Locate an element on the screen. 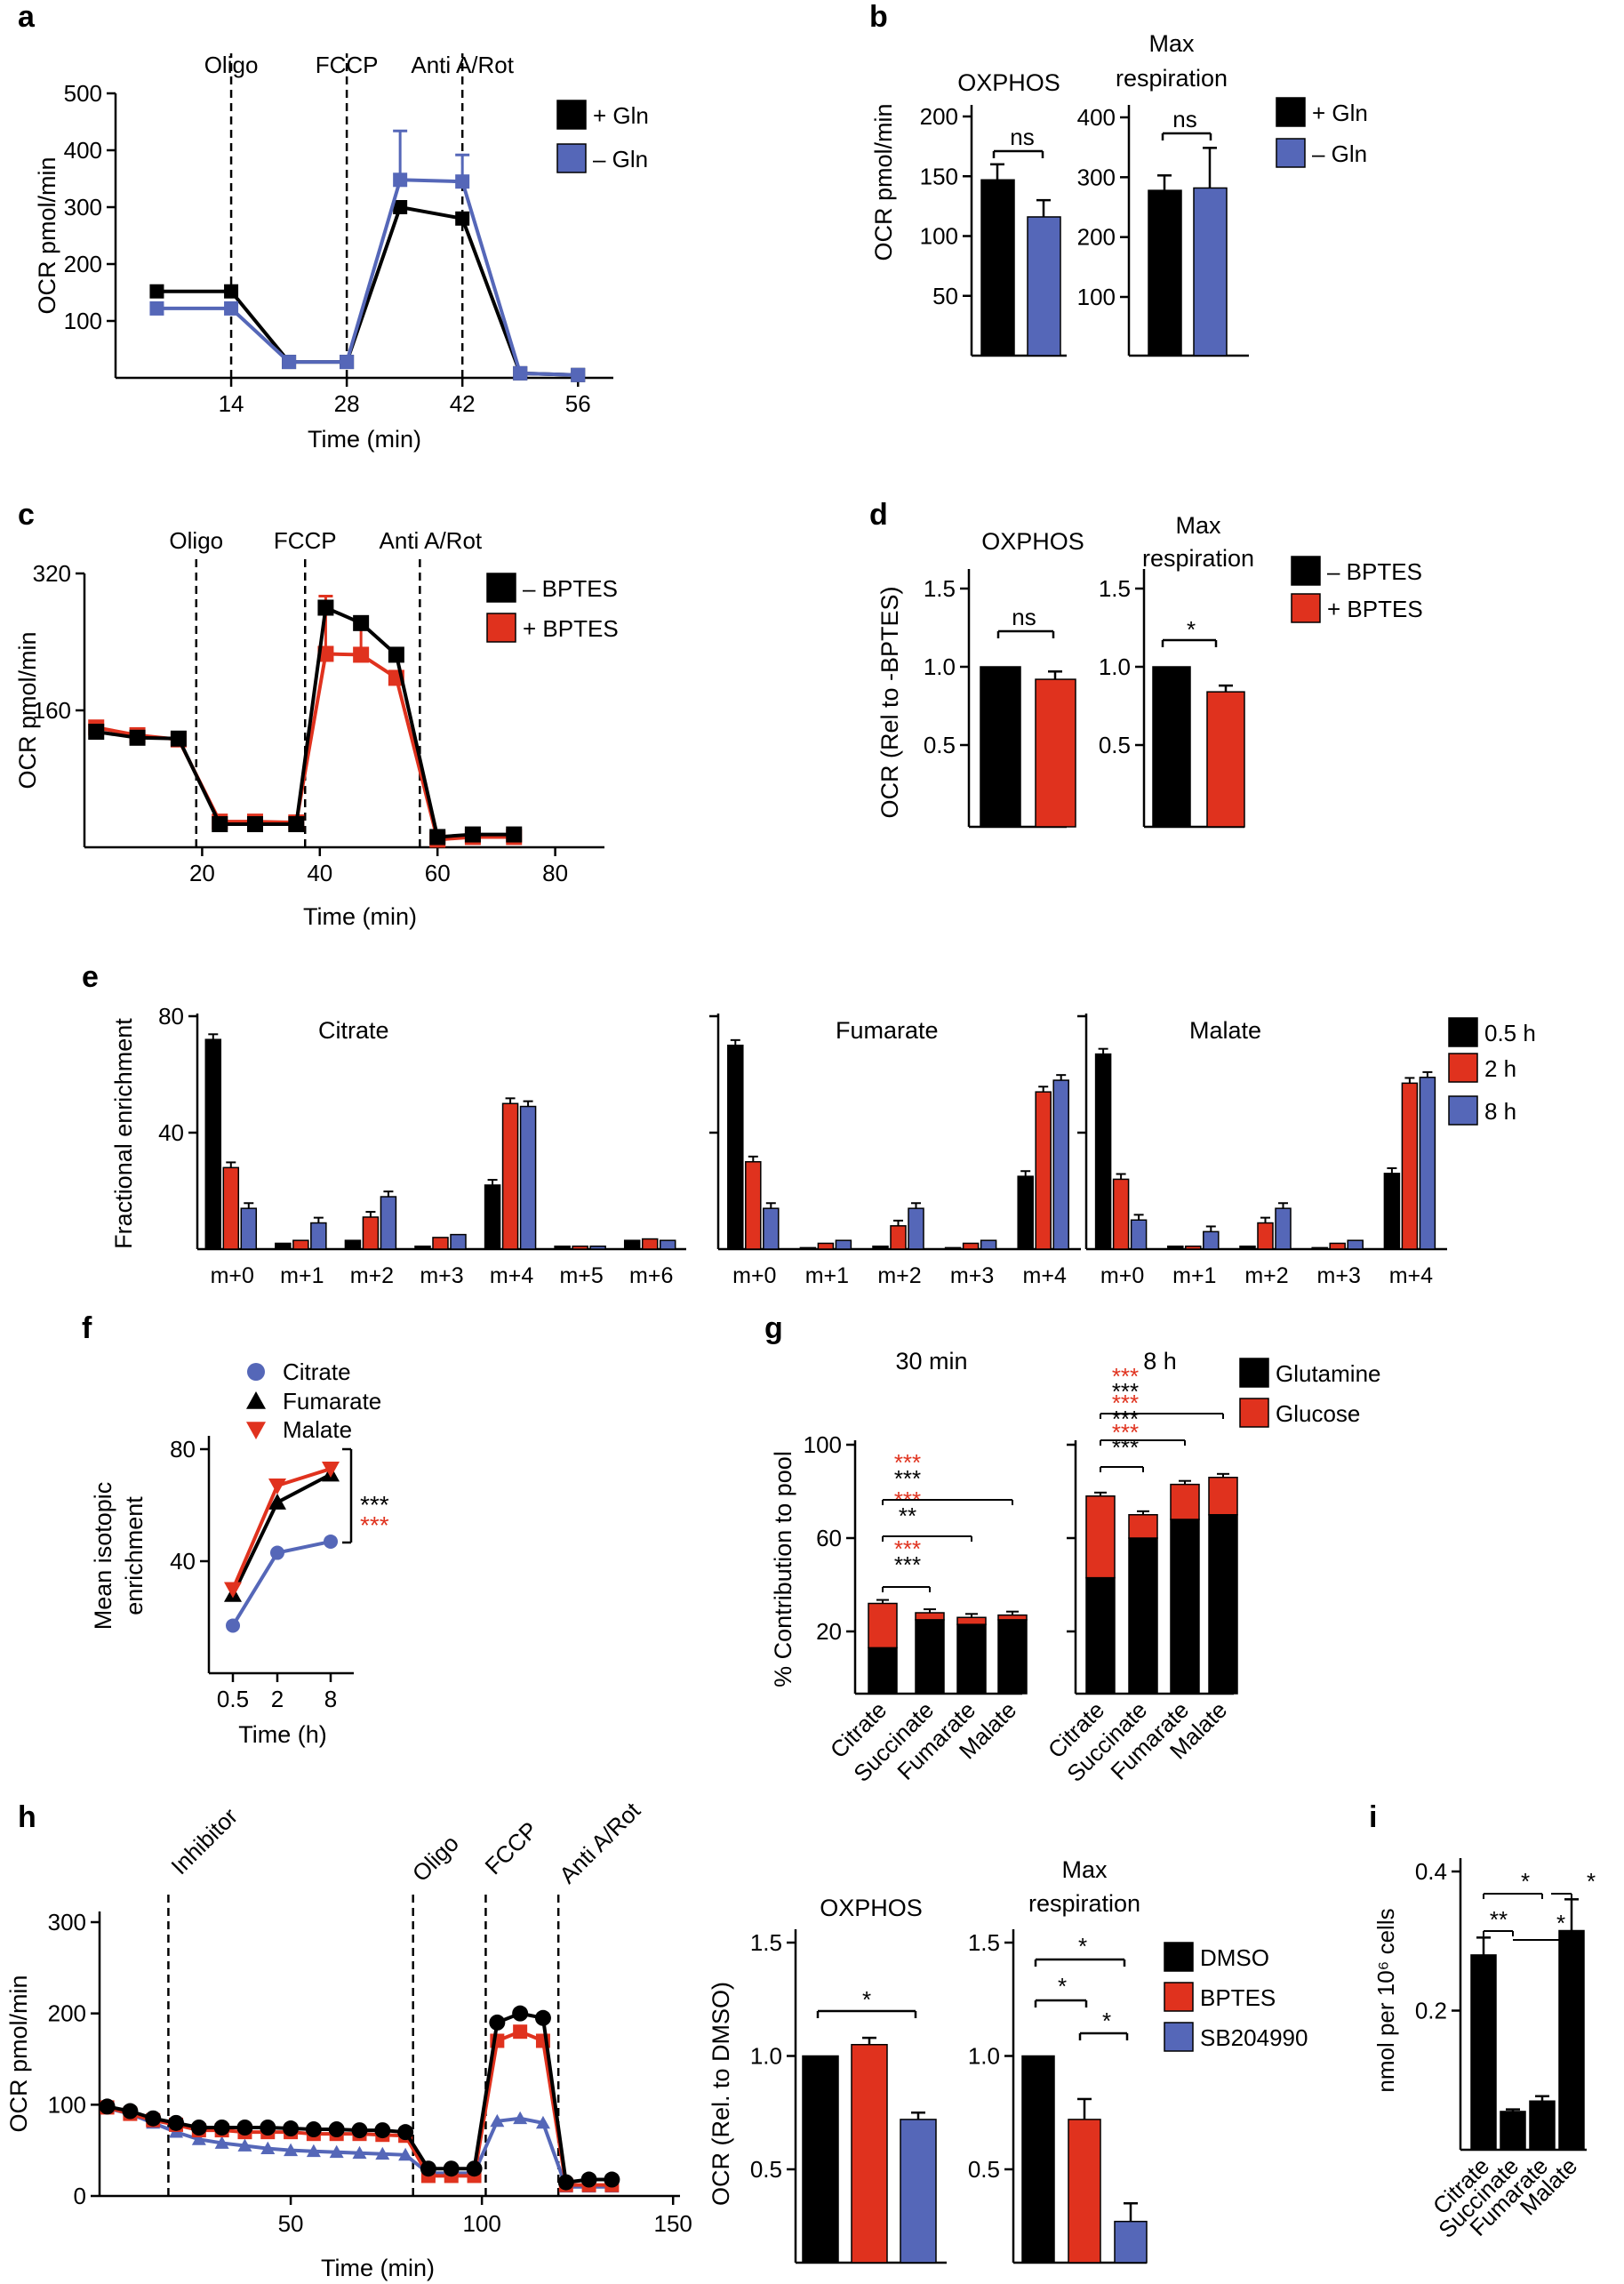 The width and height of the screenshot is (1624, 2284). panel-a-x-tick-label: 28 is located at coordinates (347, 403).